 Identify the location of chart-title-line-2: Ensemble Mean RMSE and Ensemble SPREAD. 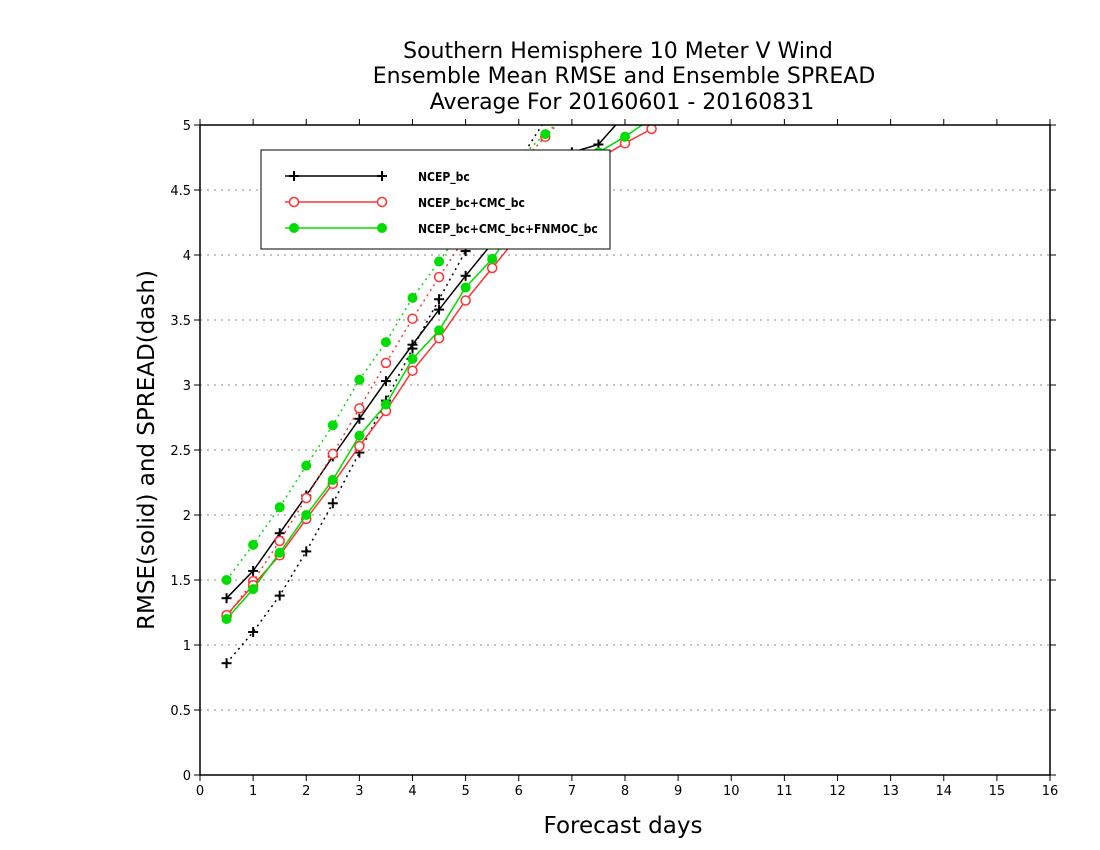
(624, 76).